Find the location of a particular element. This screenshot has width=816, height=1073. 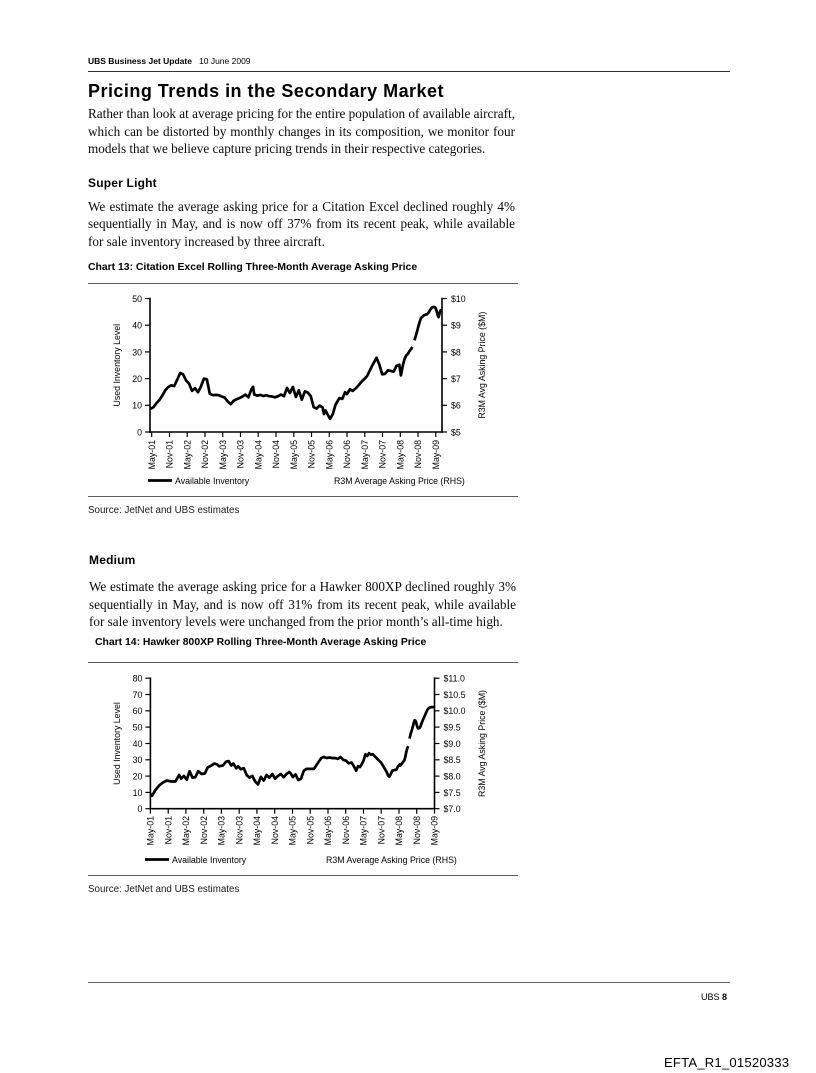

svg-text: $9 is located at coordinates (456, 326).